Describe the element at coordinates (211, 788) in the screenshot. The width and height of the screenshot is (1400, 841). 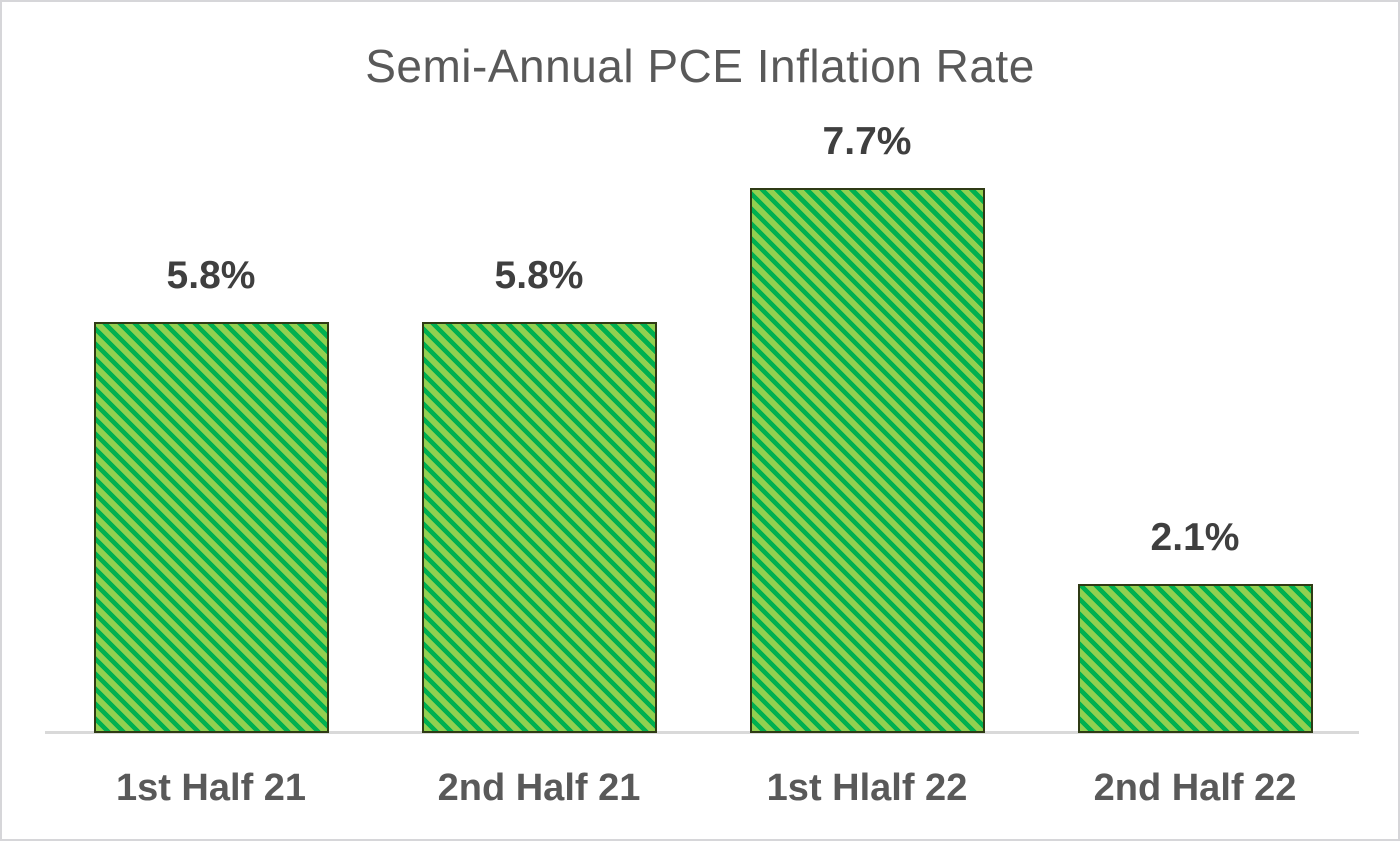
I see `category-label: 1st Half 21` at that location.